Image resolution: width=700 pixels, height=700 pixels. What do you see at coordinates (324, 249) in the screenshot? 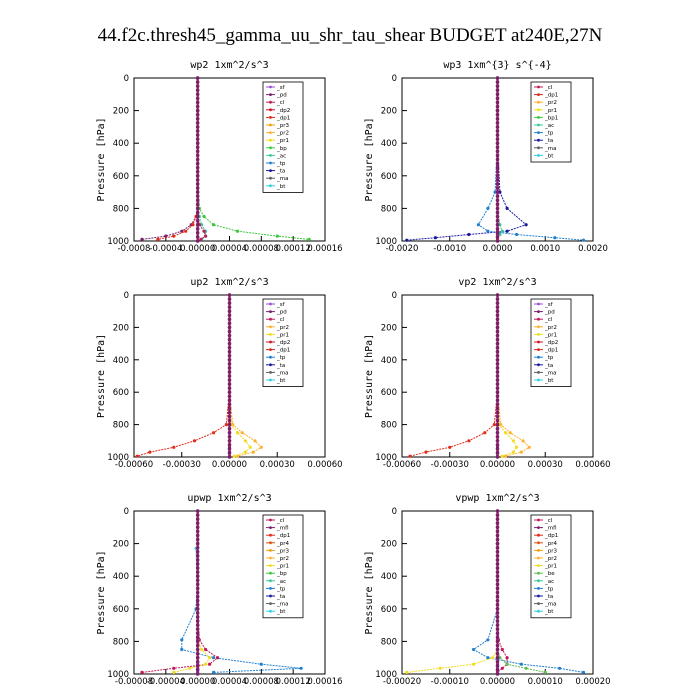
I see `x-tick-label: 0.00016` at bounding box center [324, 249].